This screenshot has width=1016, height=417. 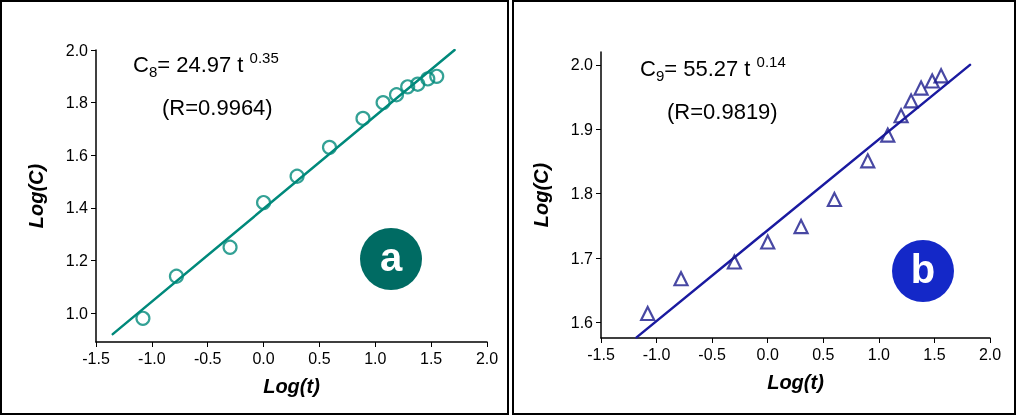 I want to click on y-tick-label: 1.2, so click(x=77, y=260).